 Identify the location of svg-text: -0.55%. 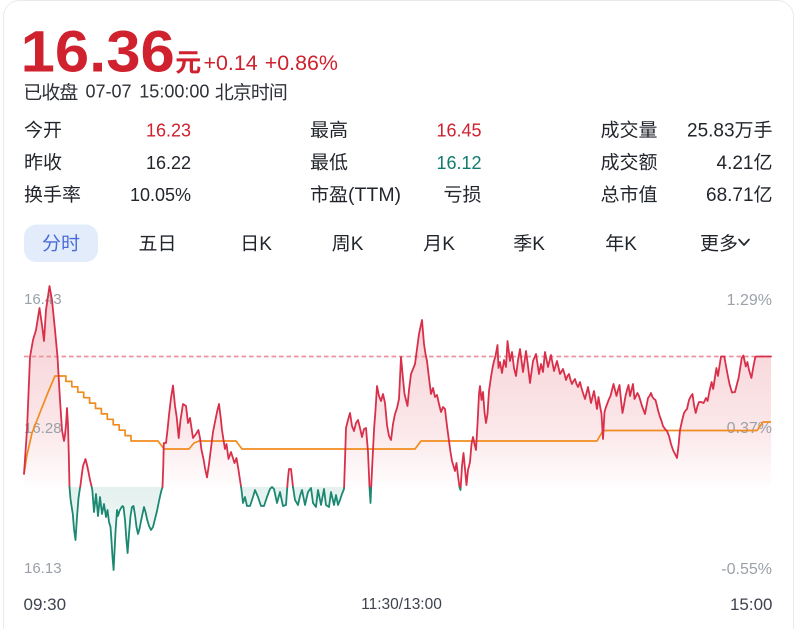
(746, 569).